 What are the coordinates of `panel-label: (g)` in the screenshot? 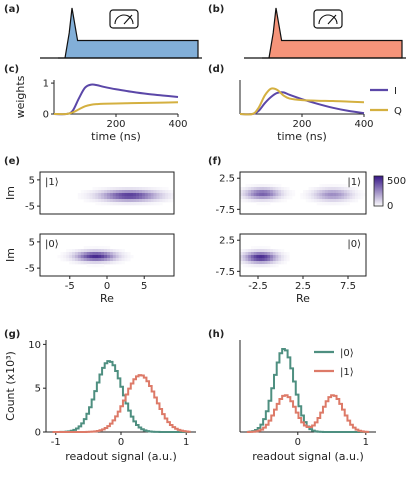 It's located at (12, 334).